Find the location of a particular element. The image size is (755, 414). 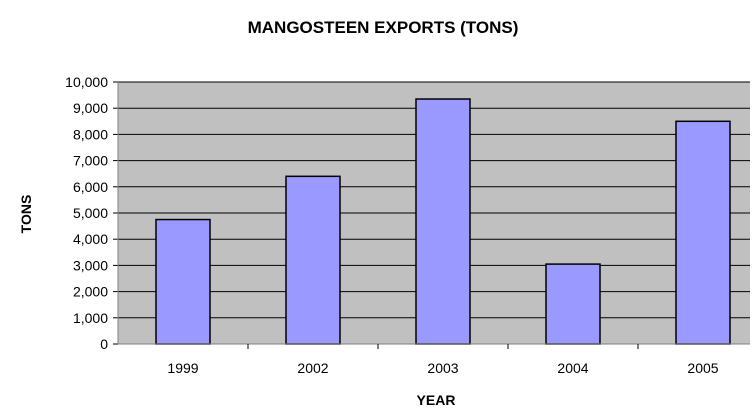

x-tick-labels: 1999 2002 2003 2004 2005 is located at coordinates (442, 368).